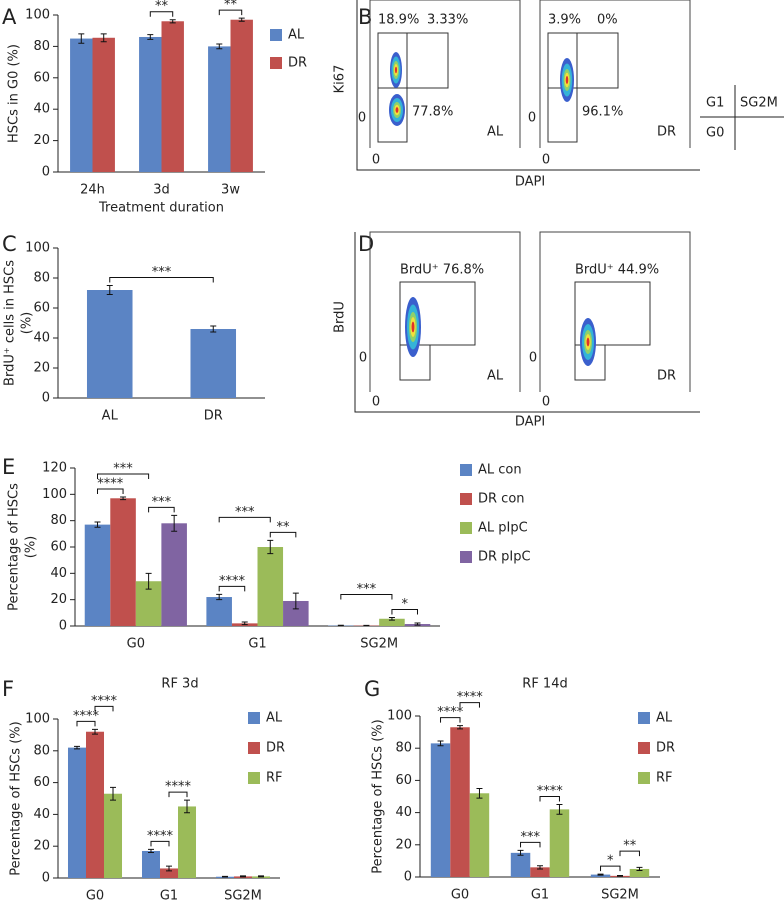 This screenshot has width=784, height=902. I want to click on x-tick-label: DR, so click(213, 416).